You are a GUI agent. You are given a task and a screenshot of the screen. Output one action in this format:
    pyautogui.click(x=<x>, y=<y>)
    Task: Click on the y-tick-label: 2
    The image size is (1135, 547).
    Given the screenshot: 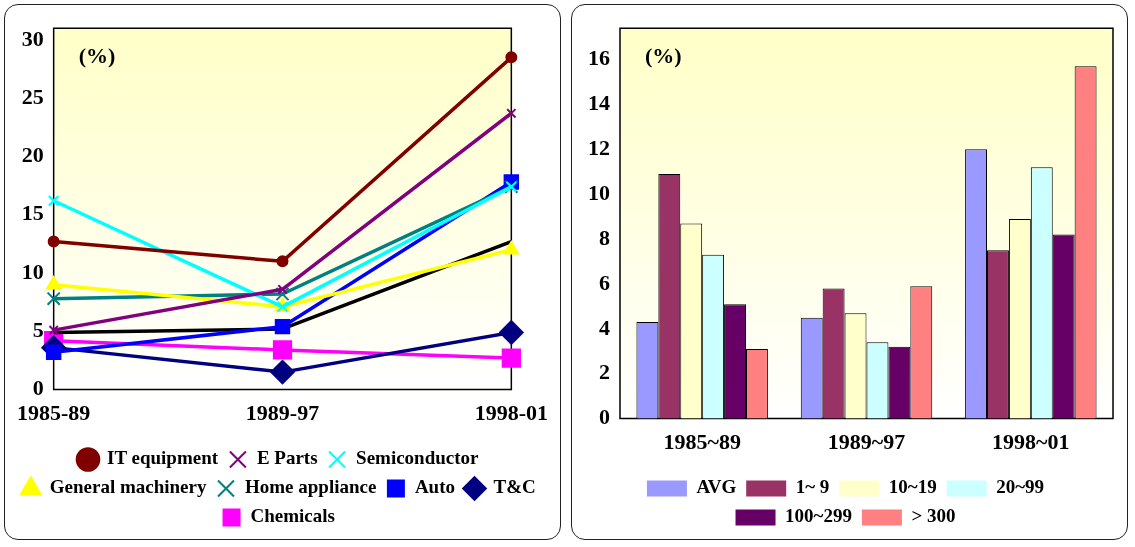 What is the action you would take?
    pyautogui.click(x=604, y=372)
    